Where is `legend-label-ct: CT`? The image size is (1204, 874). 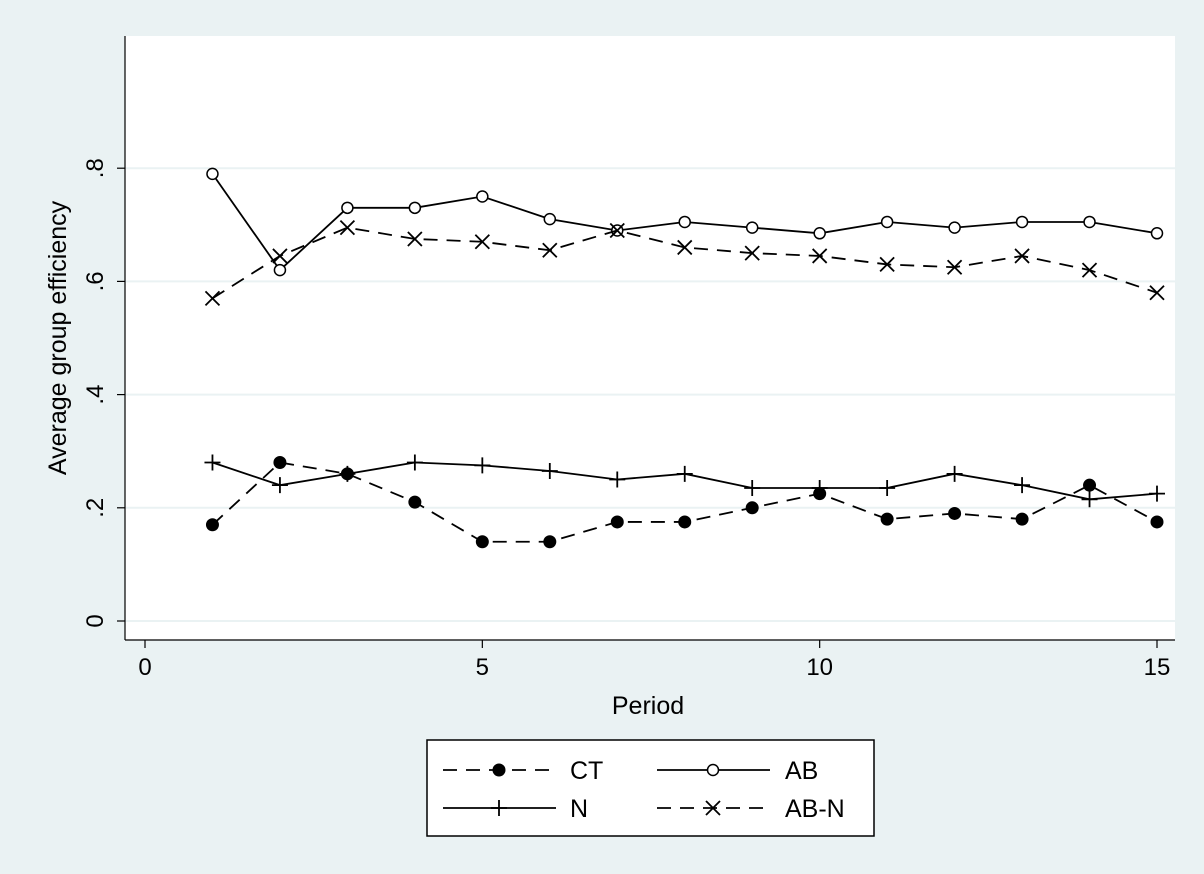 legend-label-ct: CT is located at coordinates (586, 771).